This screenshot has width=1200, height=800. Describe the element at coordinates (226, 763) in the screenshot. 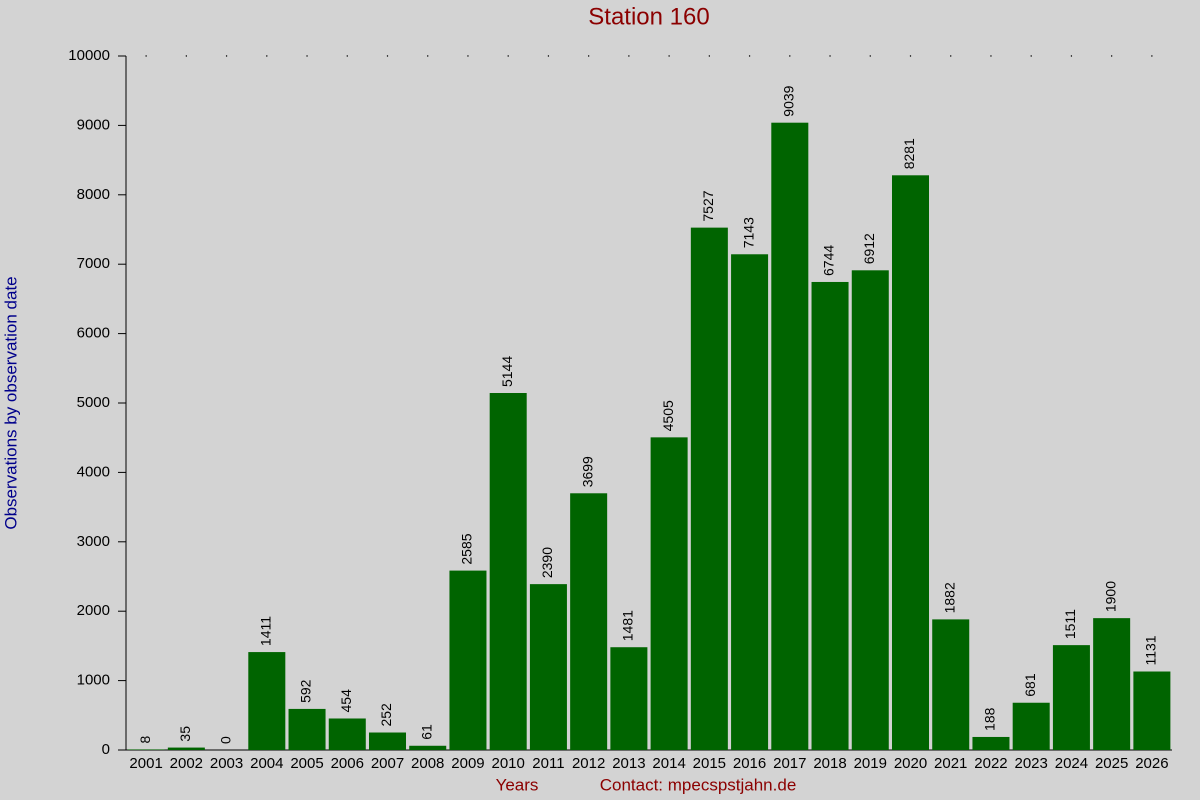

I see `x-tick-label: 2003` at that location.